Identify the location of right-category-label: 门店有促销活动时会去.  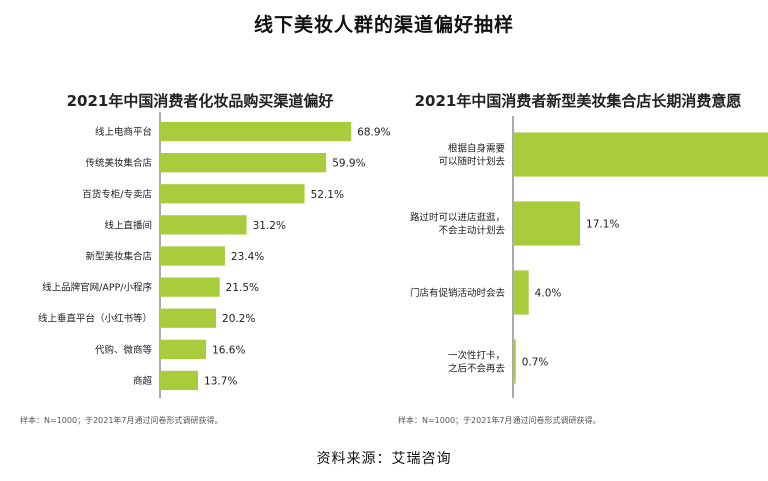
(458, 293).